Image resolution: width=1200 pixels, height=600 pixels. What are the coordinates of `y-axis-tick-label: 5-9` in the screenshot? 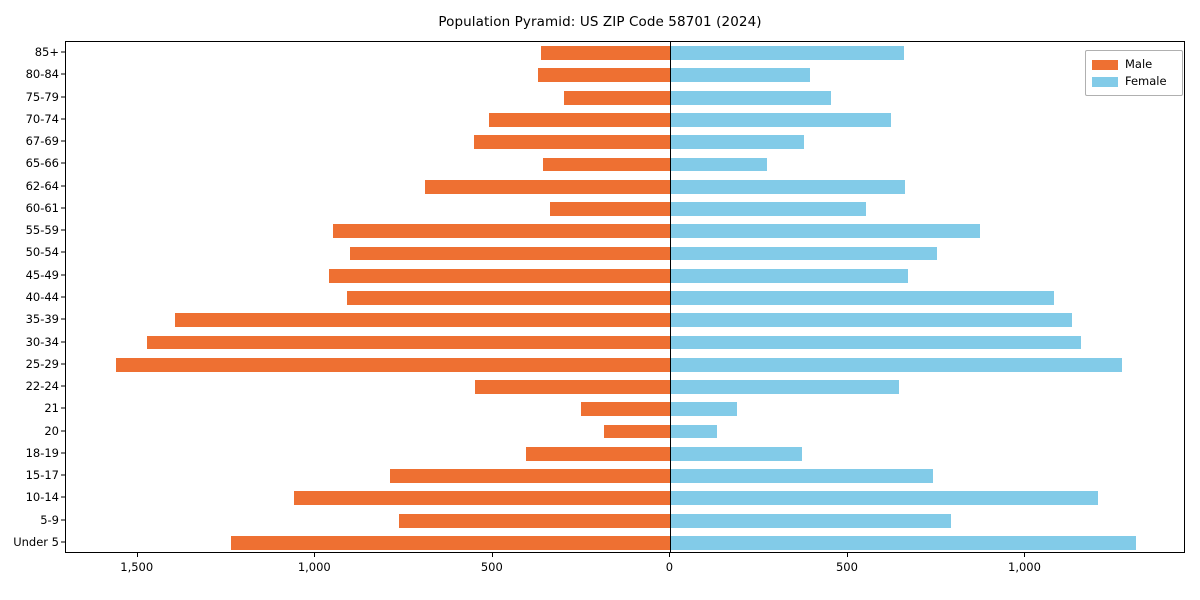 It's located at (49, 519).